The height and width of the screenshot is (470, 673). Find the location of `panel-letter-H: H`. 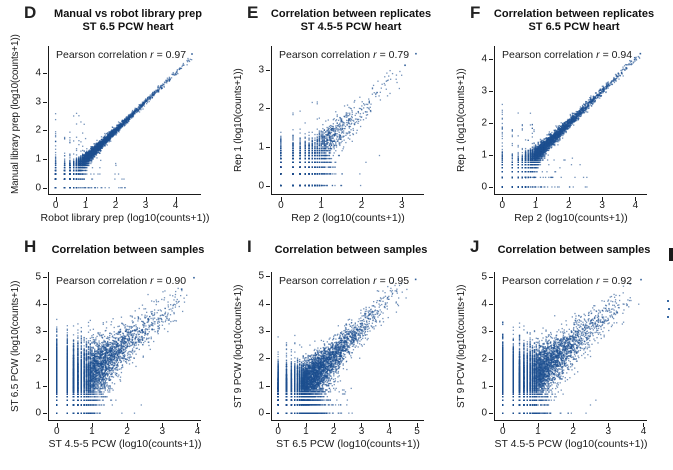

panel-letter-H: H is located at coordinates (30, 246).